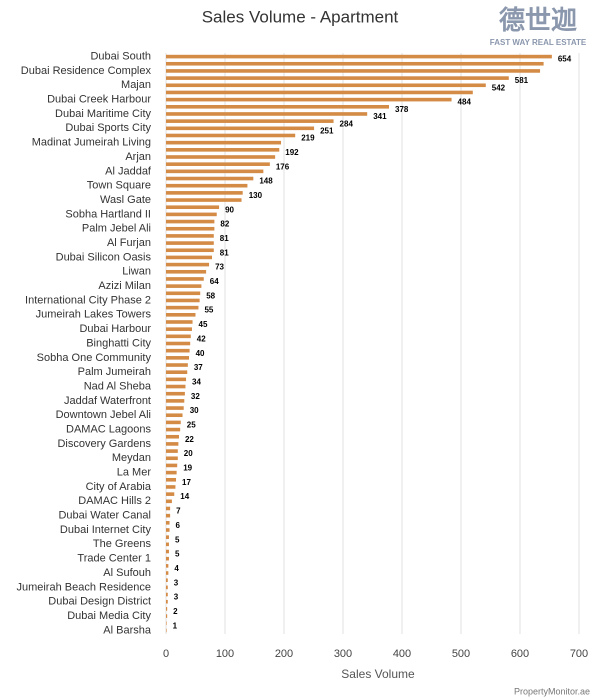  Describe the element at coordinates (166, 654) in the screenshot. I see `x-tick-label: 0` at that location.